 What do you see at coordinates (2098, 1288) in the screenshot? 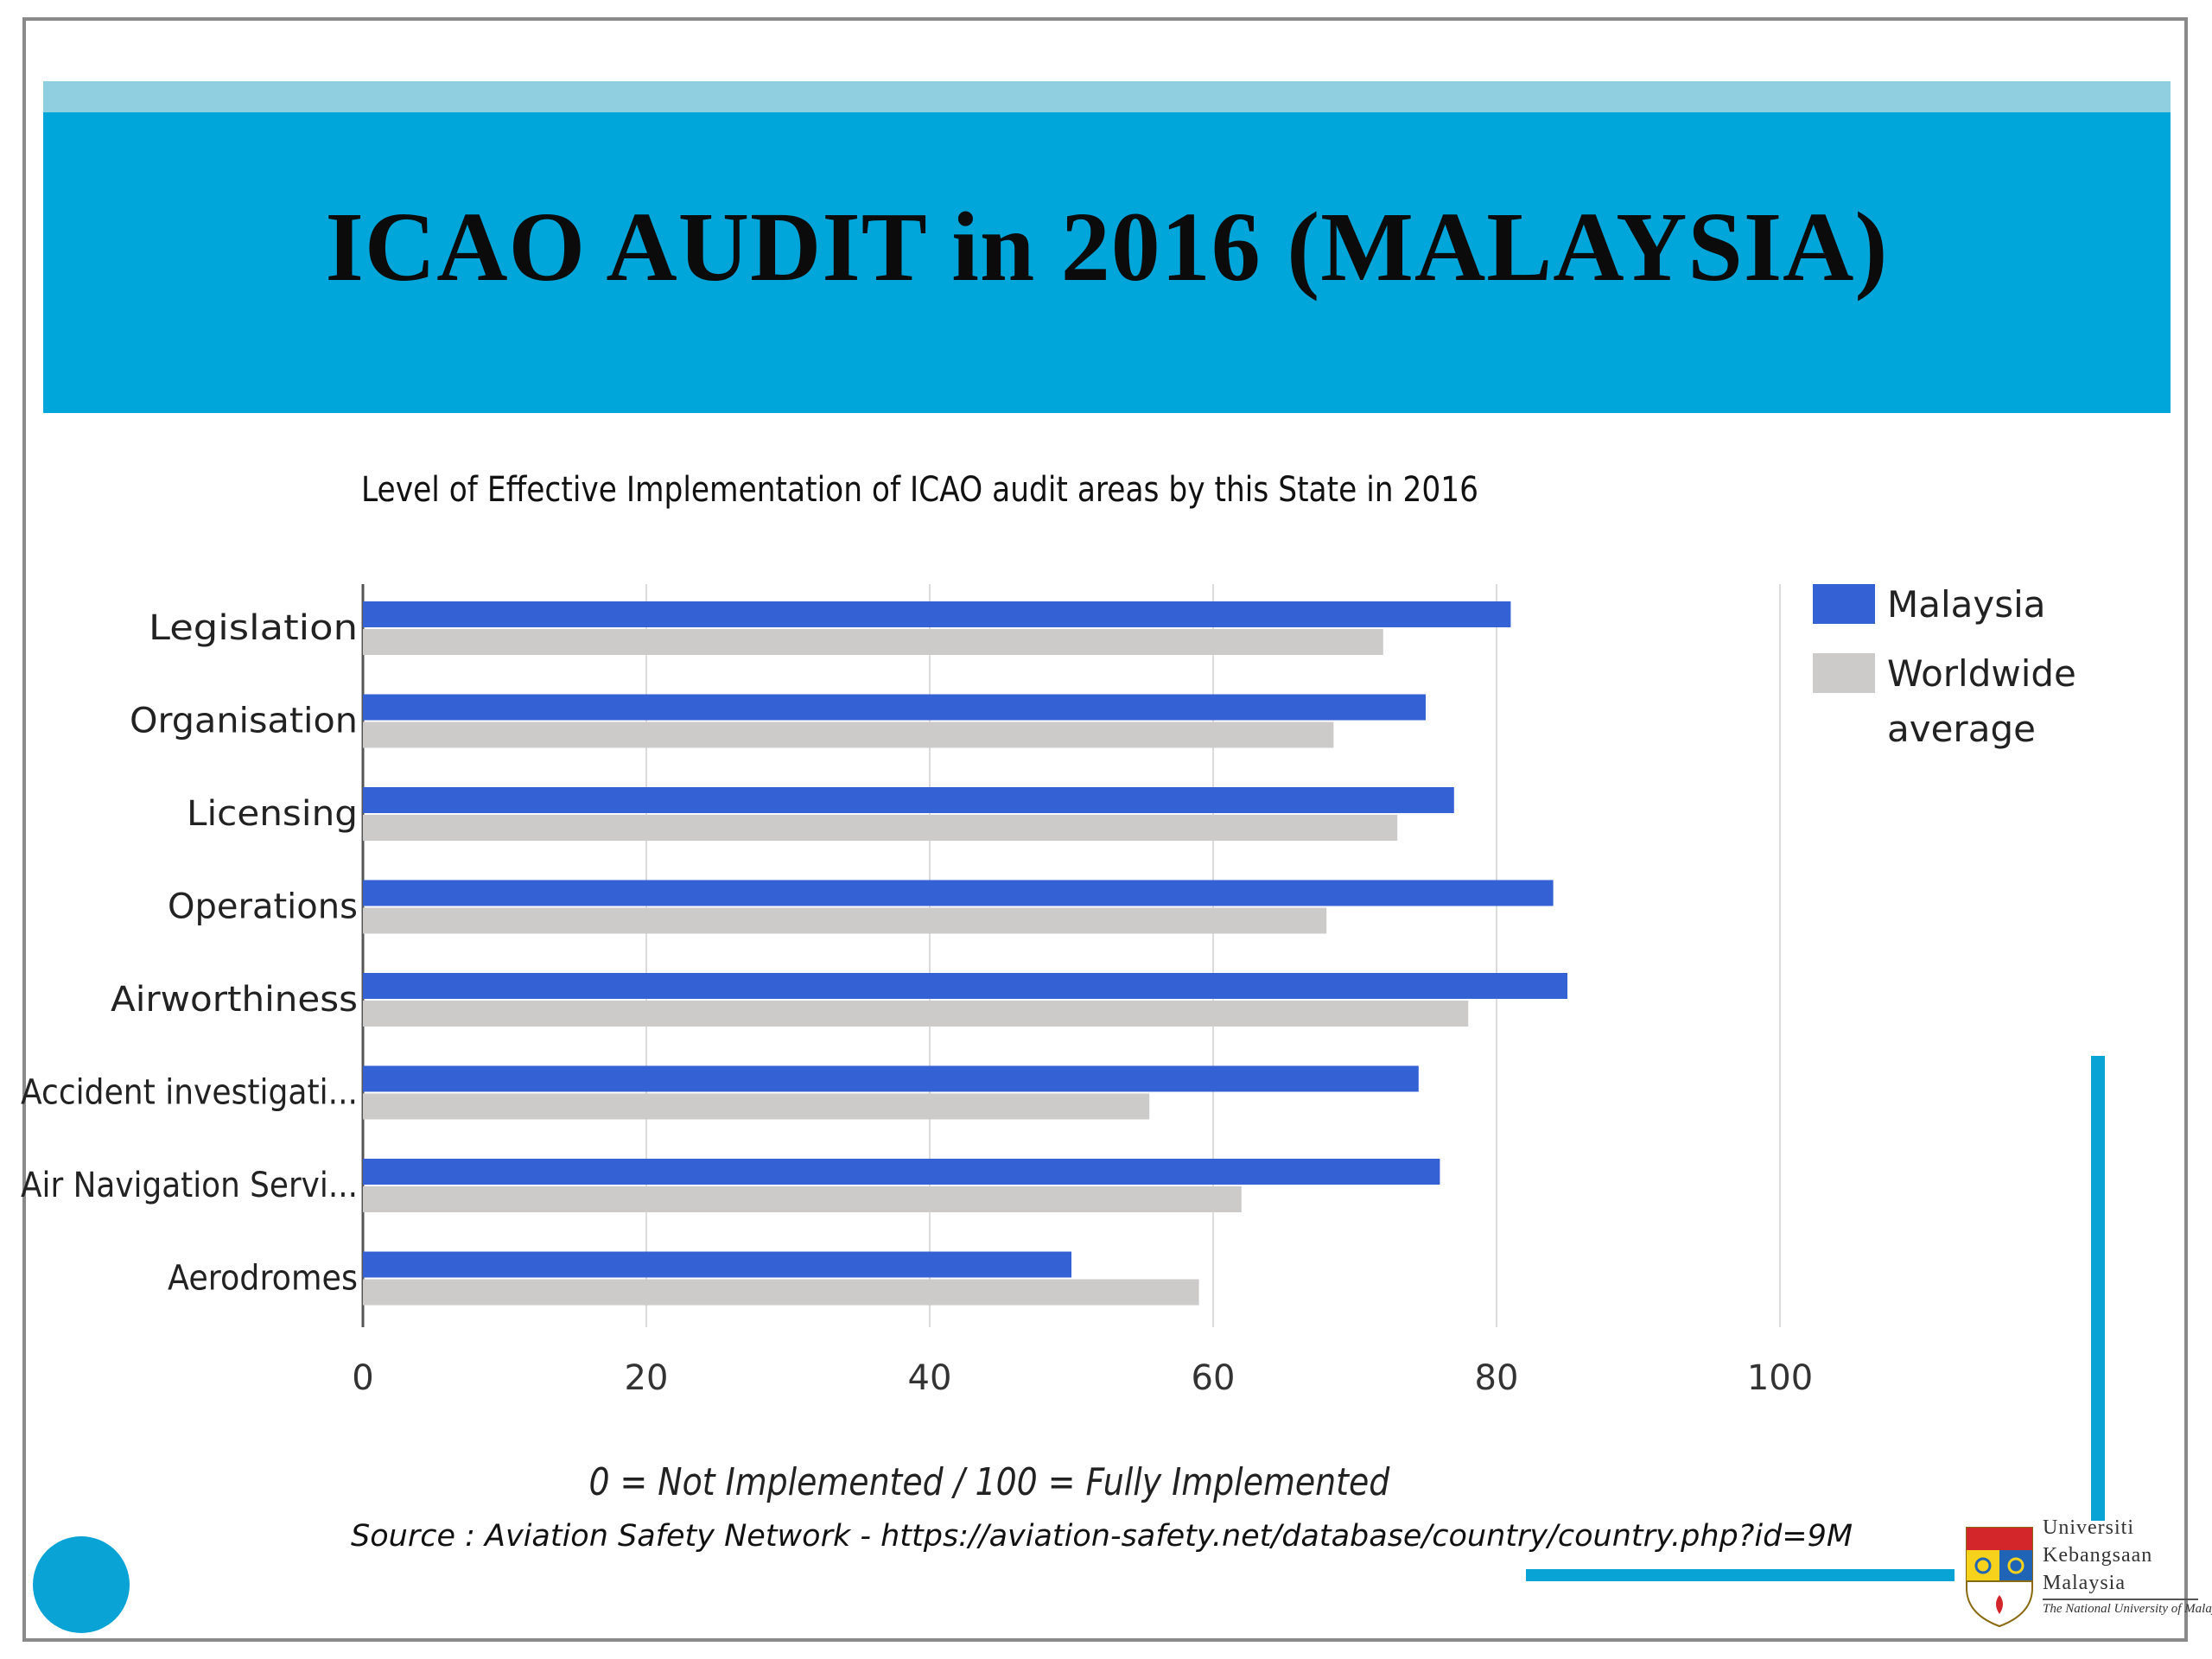
I see `decorative-vertical-bar` at bounding box center [2098, 1288].